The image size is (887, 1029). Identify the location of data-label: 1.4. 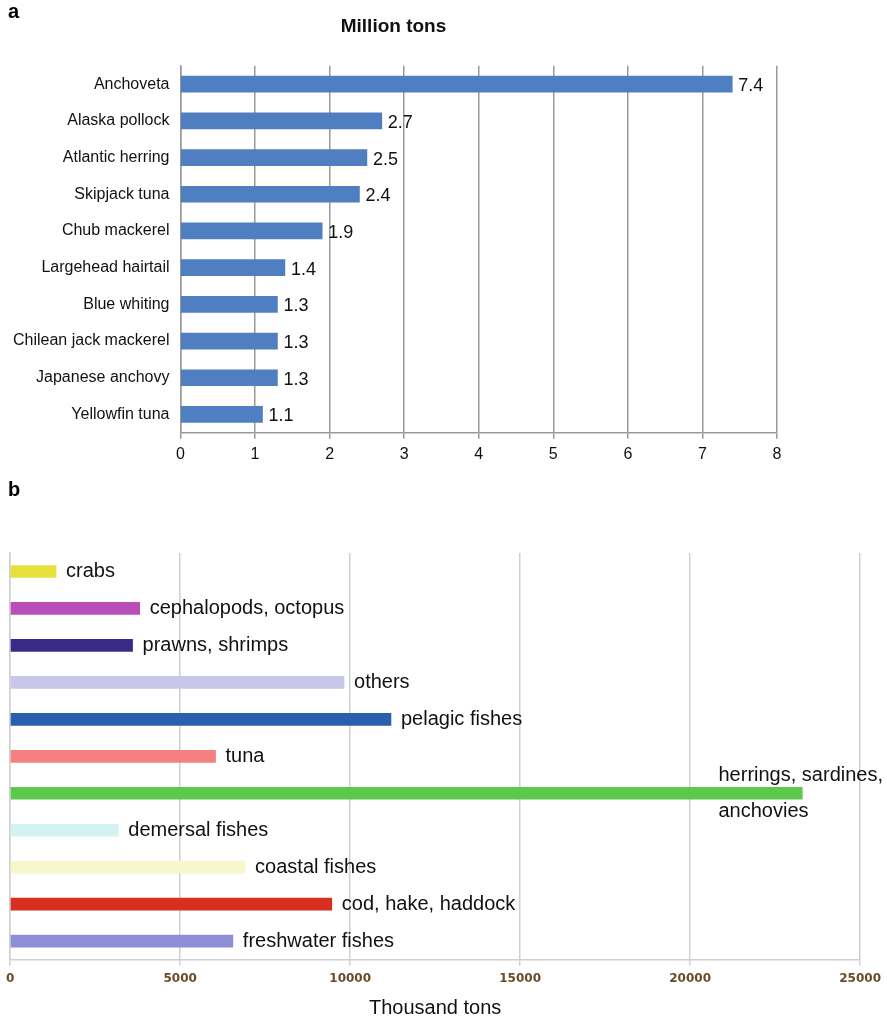
(303, 268).